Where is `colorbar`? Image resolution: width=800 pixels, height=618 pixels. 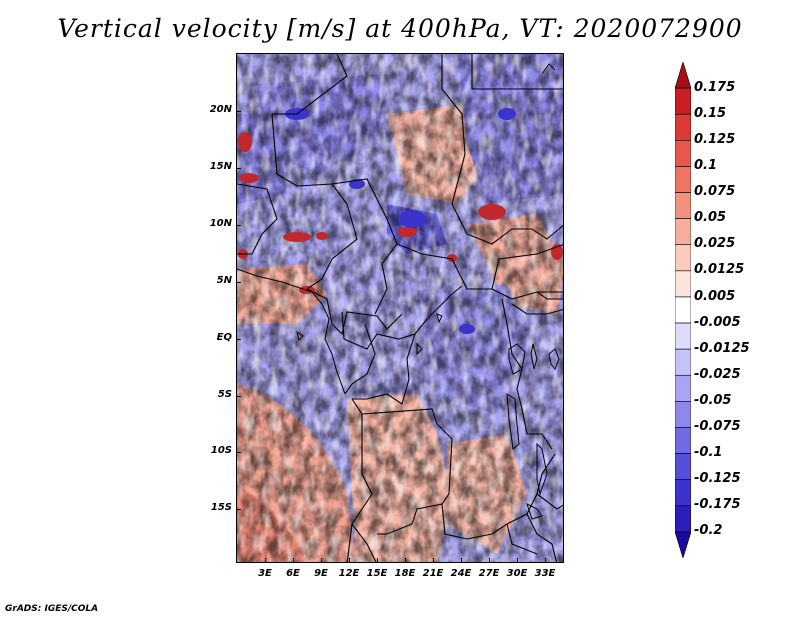 colorbar is located at coordinates (683, 310).